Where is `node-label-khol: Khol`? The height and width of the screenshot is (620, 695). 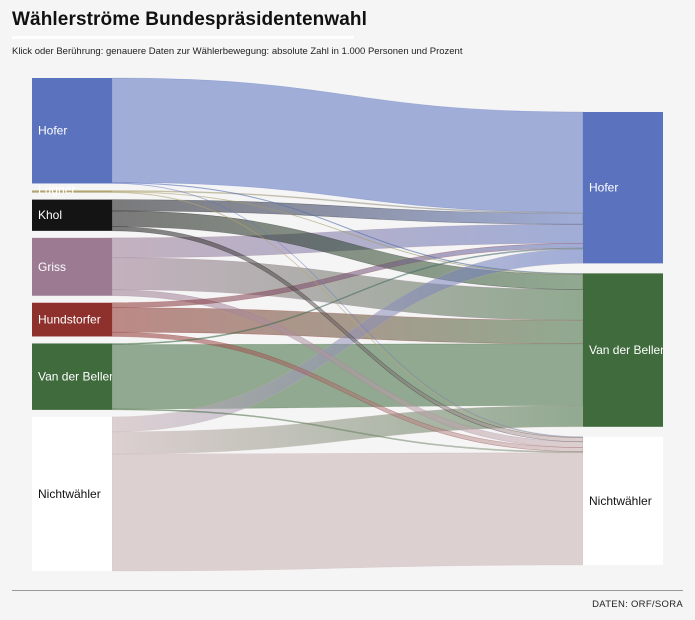
node-label-khol: Khol is located at coordinates (50, 215).